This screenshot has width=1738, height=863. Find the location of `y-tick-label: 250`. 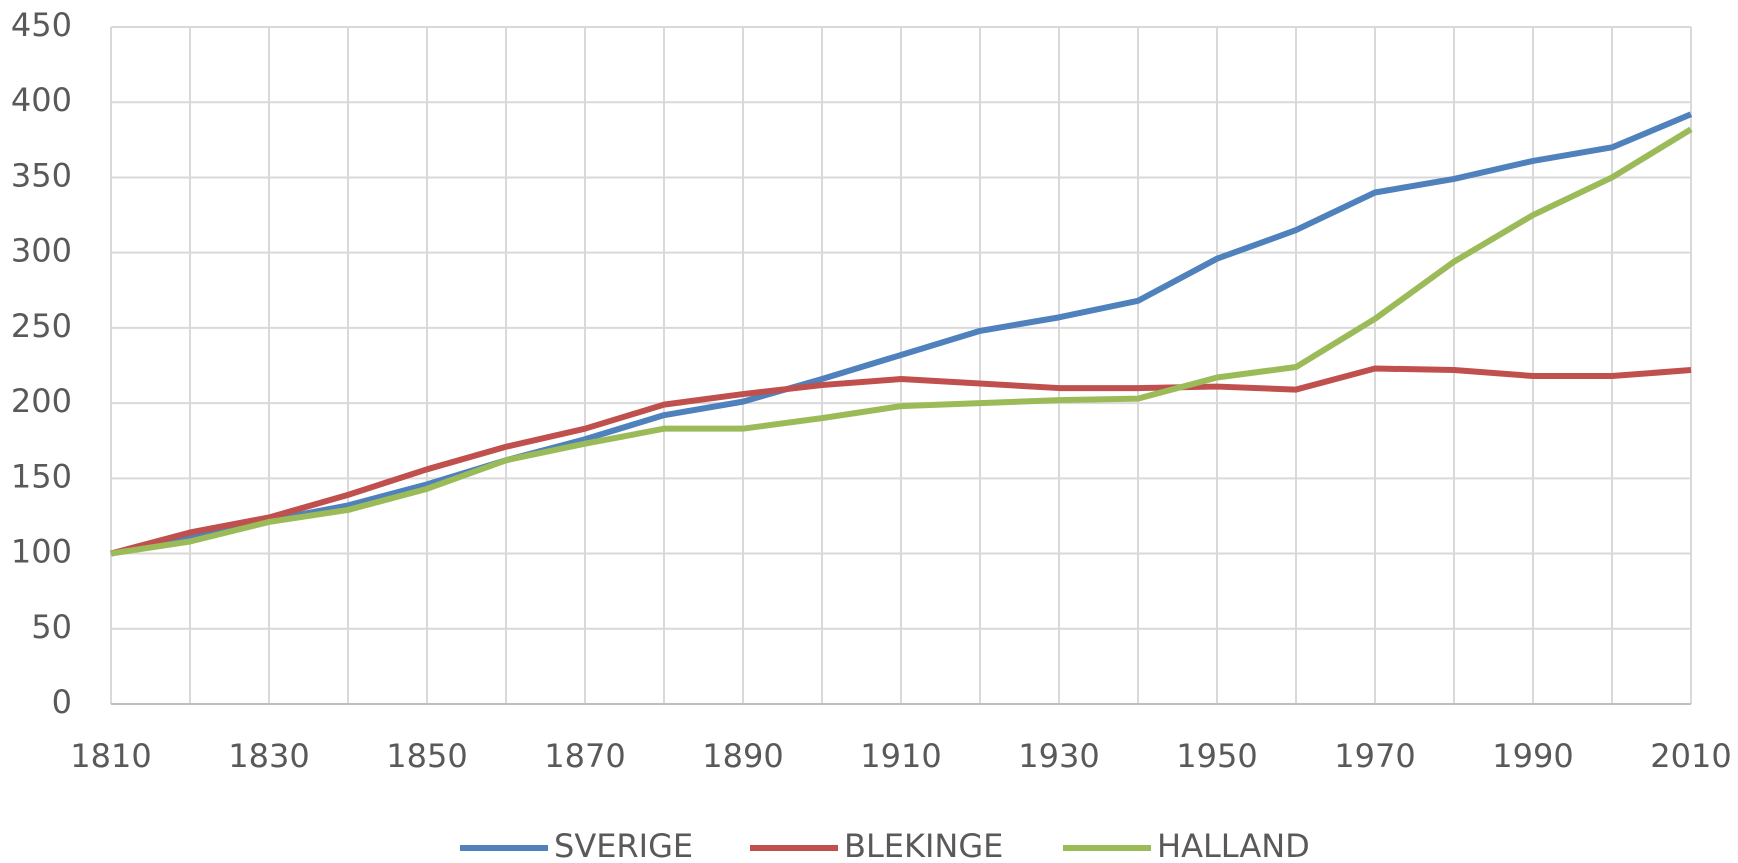

y-tick-label: 250 is located at coordinates (41, 326).